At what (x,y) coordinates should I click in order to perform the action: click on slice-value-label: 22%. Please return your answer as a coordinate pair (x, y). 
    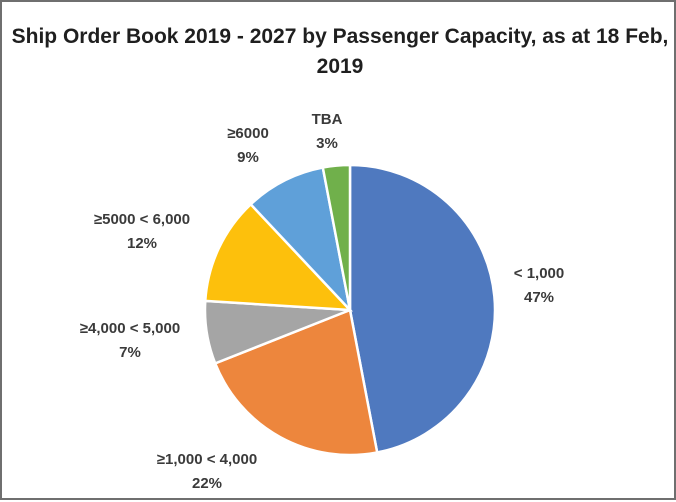
    Looking at the image, I should click on (207, 483).